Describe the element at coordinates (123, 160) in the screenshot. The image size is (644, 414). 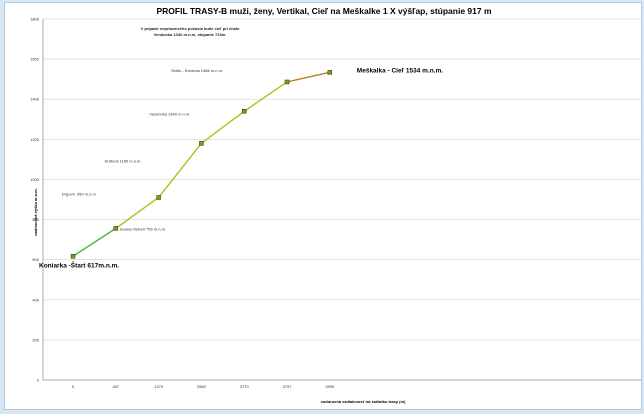
I see `annotation-3: Kráľová 1180 m.n.m.` at that location.